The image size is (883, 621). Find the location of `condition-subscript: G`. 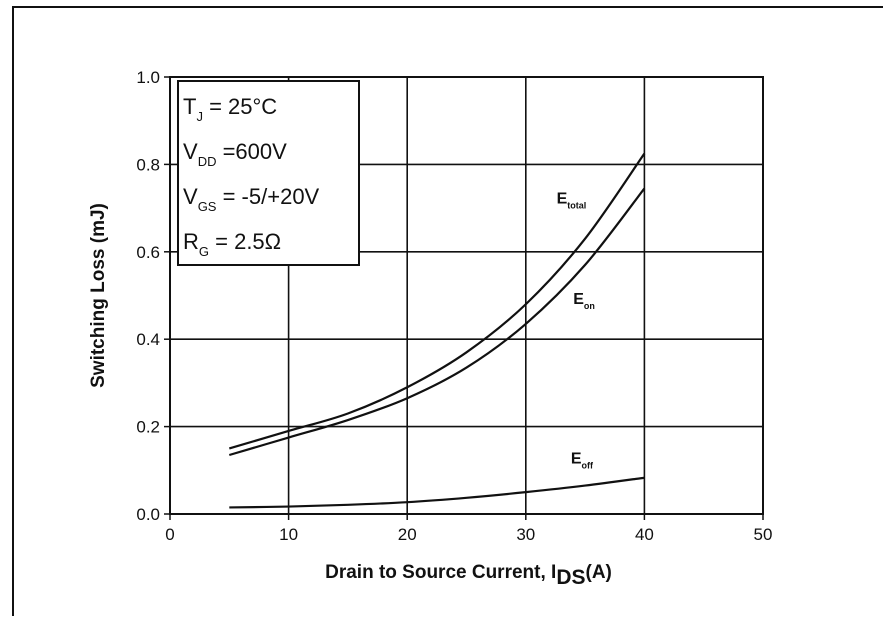

condition-subscript: G is located at coordinates (204, 251).